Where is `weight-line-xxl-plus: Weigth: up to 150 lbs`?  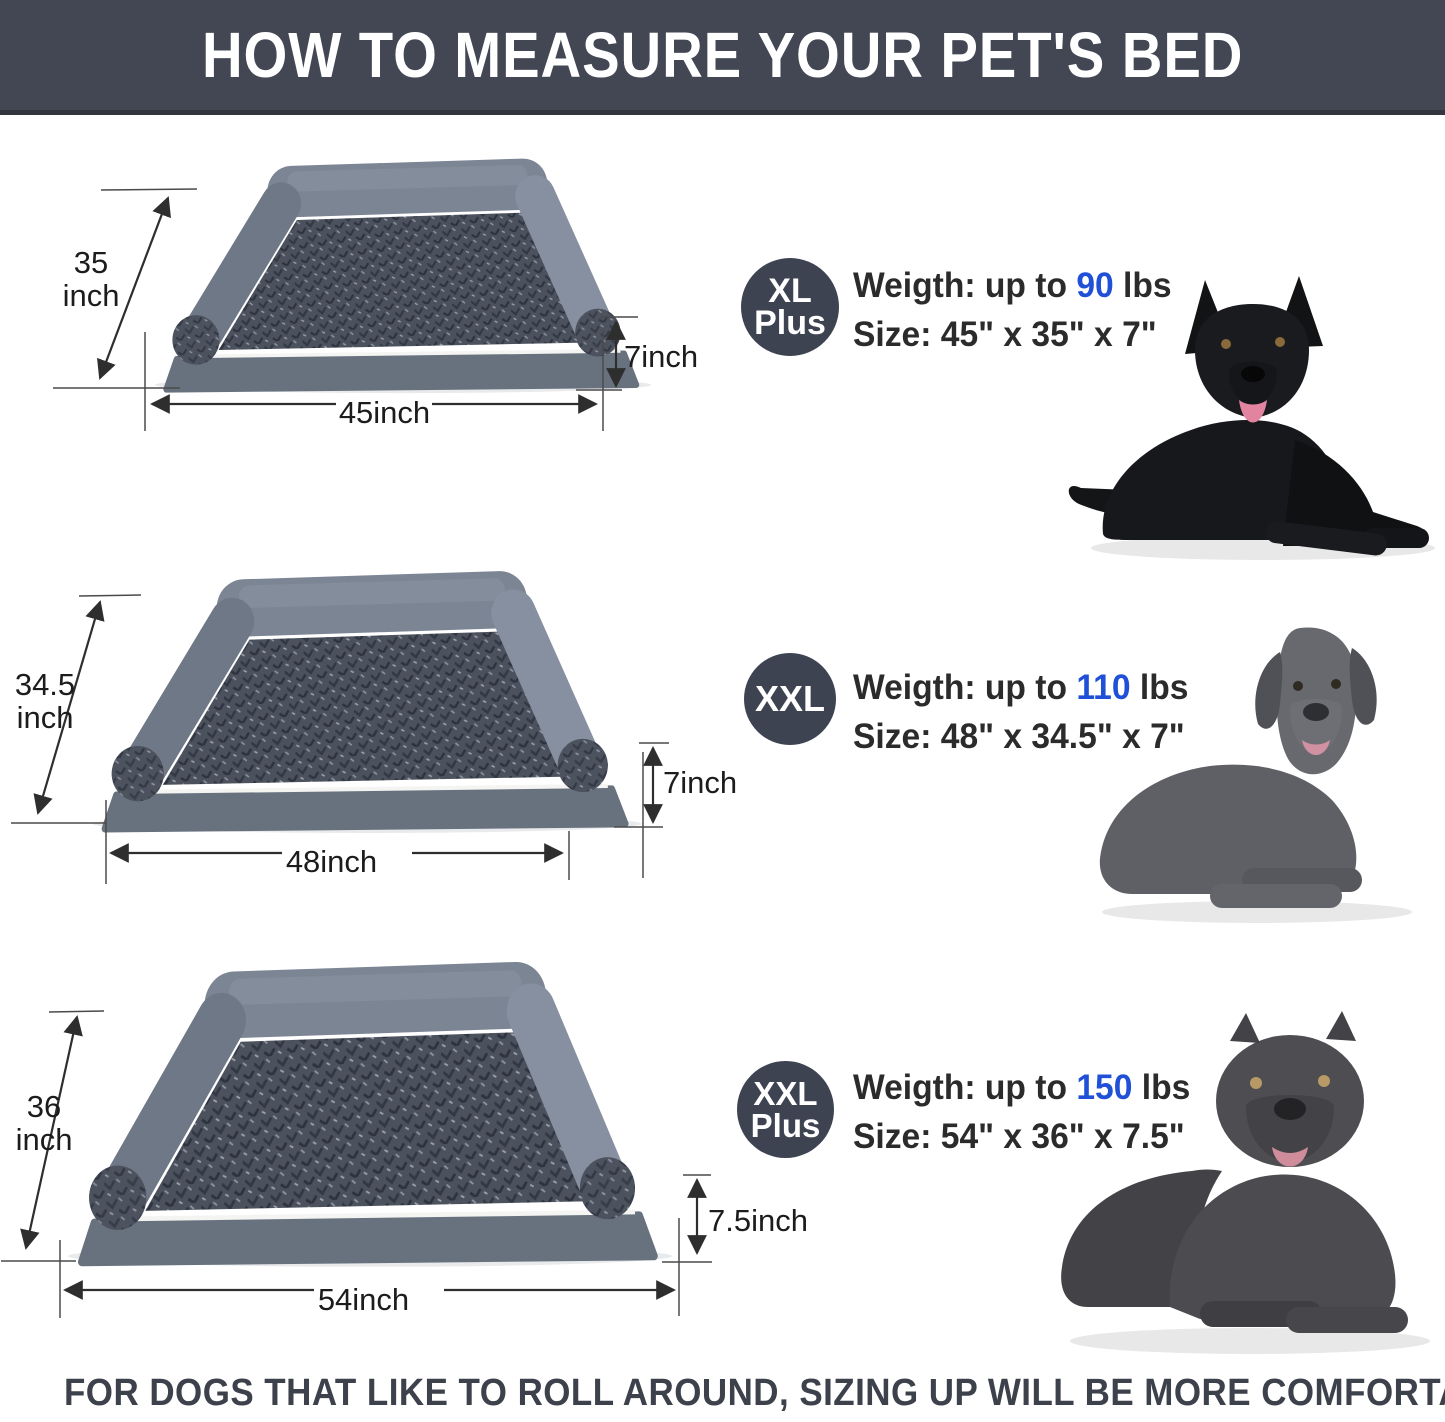 weight-line-xxl-plus: Weigth: up to 150 lbs is located at coordinates (1022, 1087).